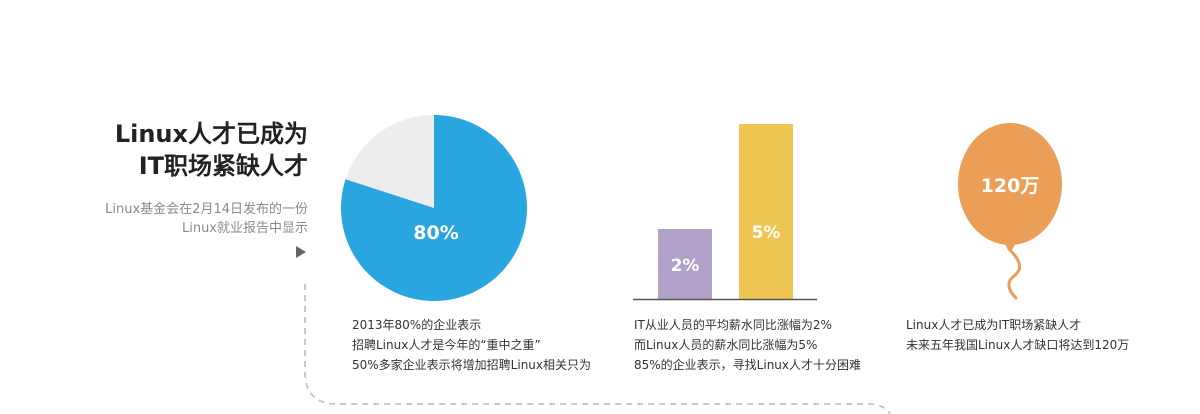 This screenshot has height=414, width=1200. What do you see at coordinates (301, 252) in the screenshot?
I see `play-arrow-icon` at bounding box center [301, 252].